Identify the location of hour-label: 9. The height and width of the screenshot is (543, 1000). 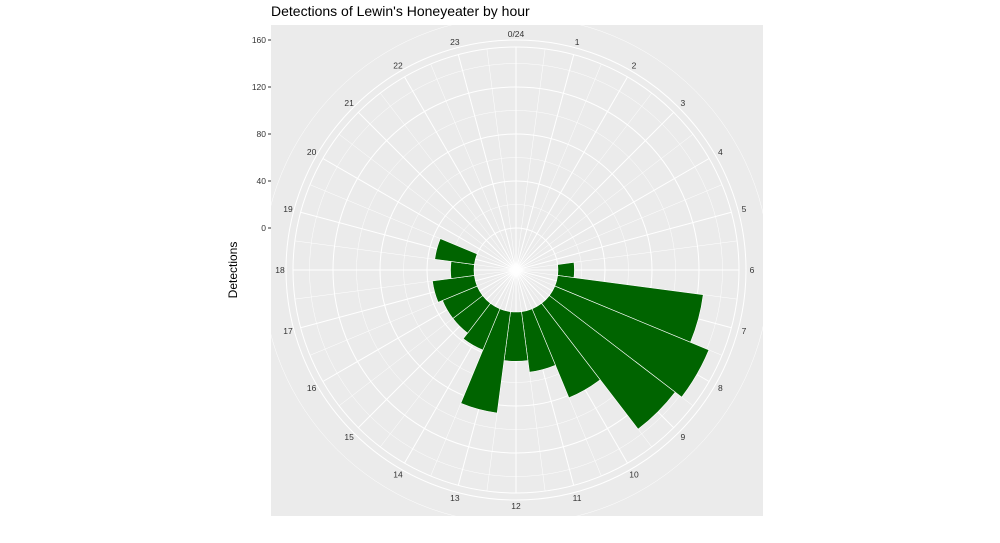
(683, 437).